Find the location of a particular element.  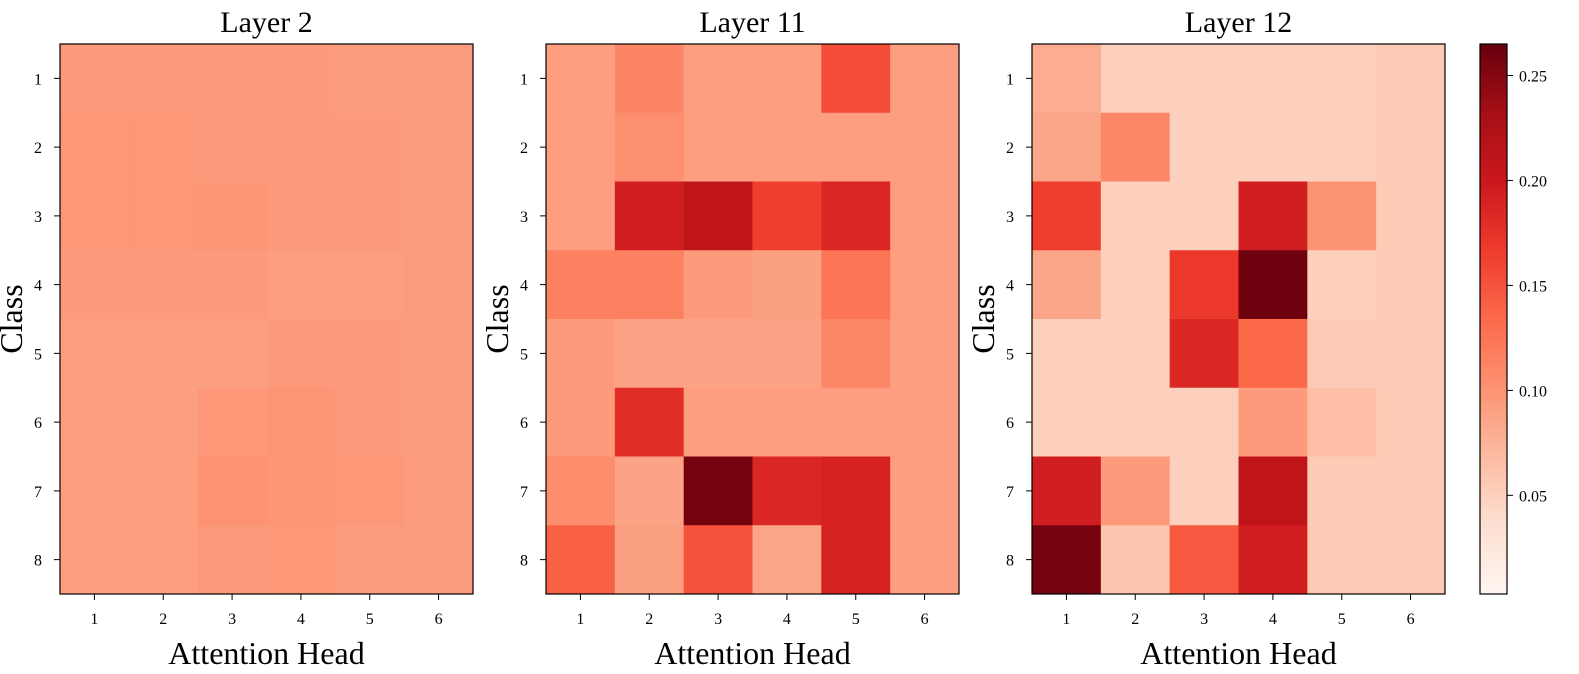

colorbar-tick-label: 0.20 is located at coordinates (1533, 181).